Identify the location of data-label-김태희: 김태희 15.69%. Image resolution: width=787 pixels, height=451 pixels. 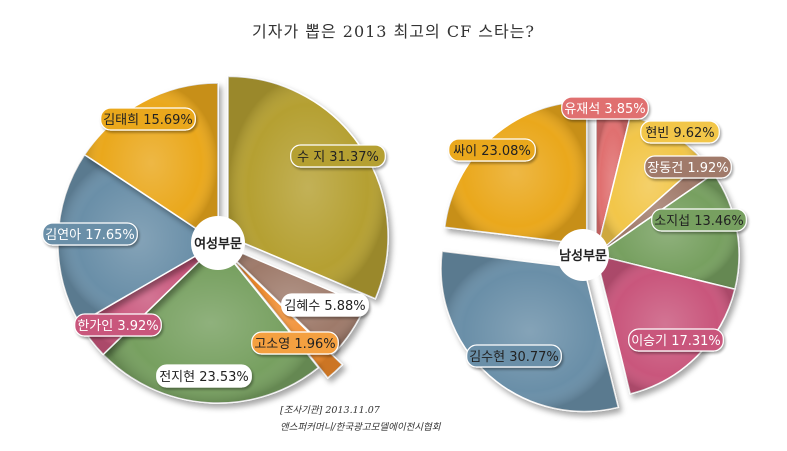
(148, 119).